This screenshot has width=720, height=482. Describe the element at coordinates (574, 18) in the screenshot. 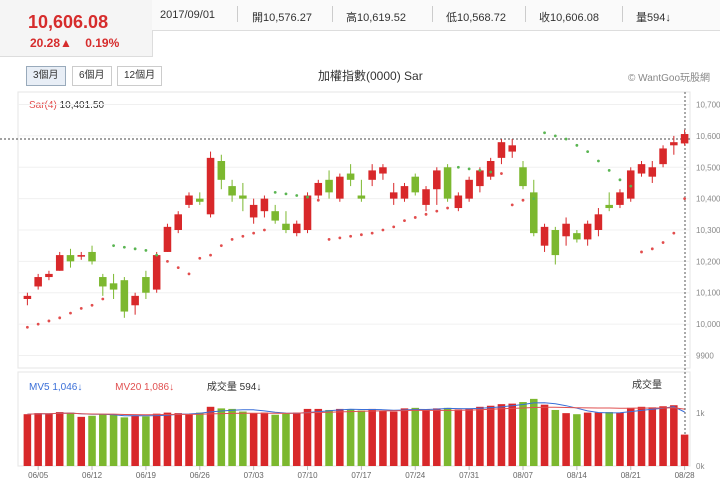

I see `close-value: 10,606.08` at that location.